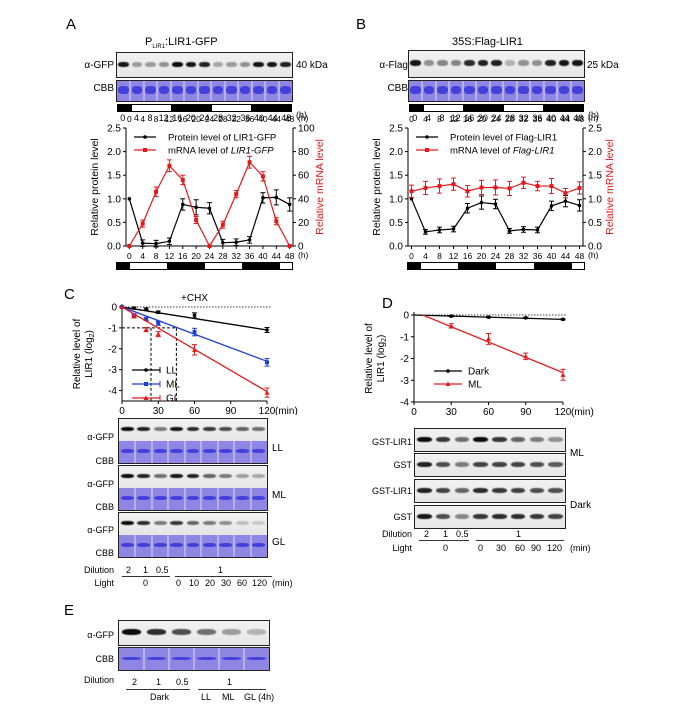 The image size is (675, 722). I want to click on x-tick-label-top: 36, so click(538, 119).